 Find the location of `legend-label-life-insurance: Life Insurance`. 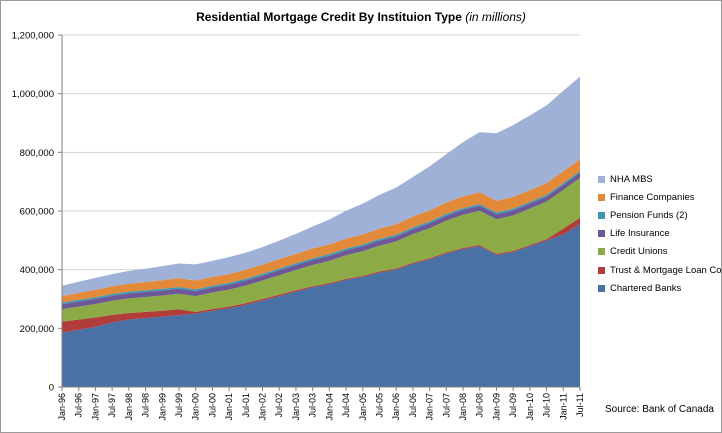

legend-label-life-insurance: Life Insurance is located at coordinates (640, 234).